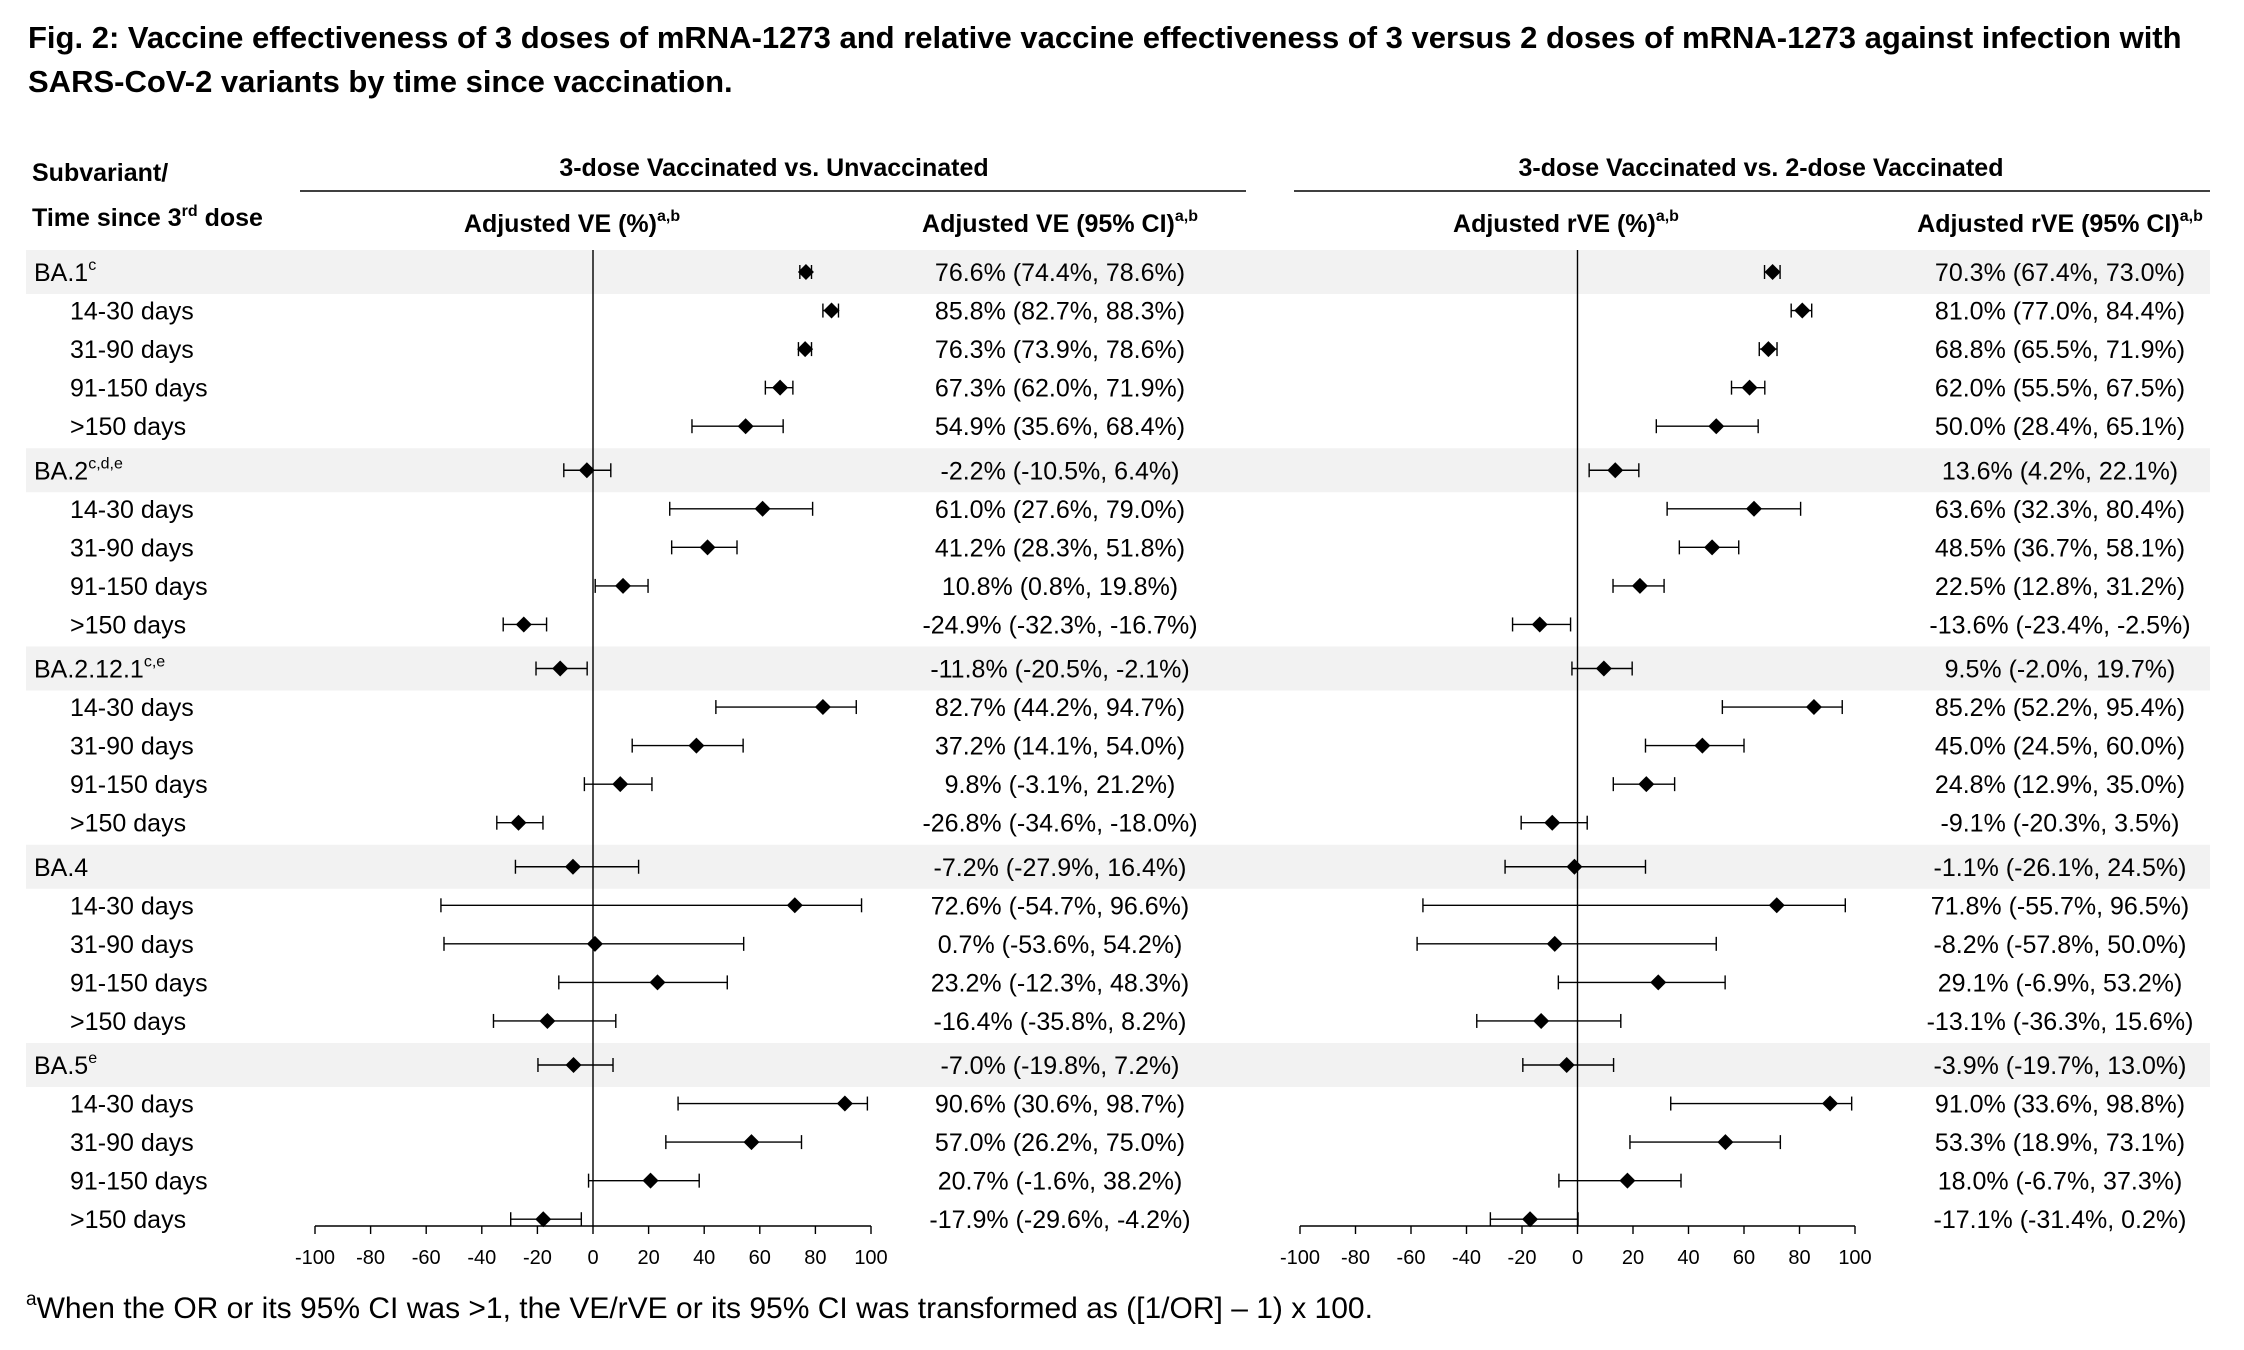  I want to click on ci-value-text: 85.2% (52.2%, 95.4%), so click(2060, 708).